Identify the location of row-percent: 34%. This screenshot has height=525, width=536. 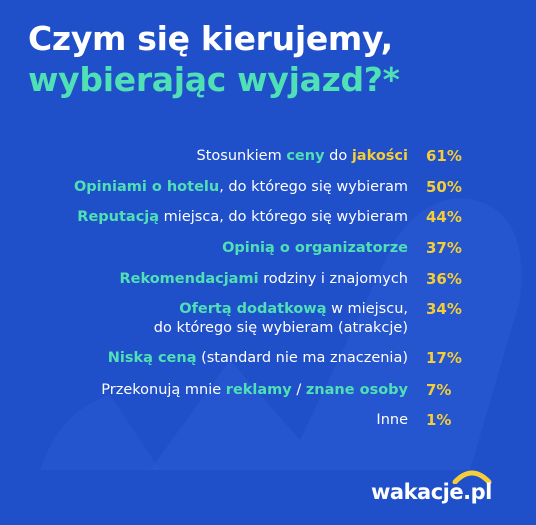
(444, 309).